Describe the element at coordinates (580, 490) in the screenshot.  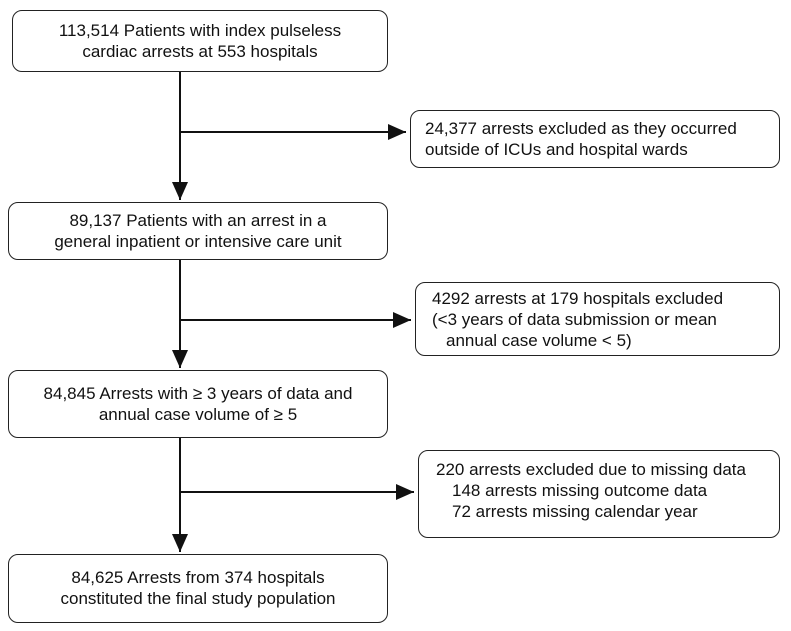
I see `box-text: 148 arrests missing outcome data` at that location.